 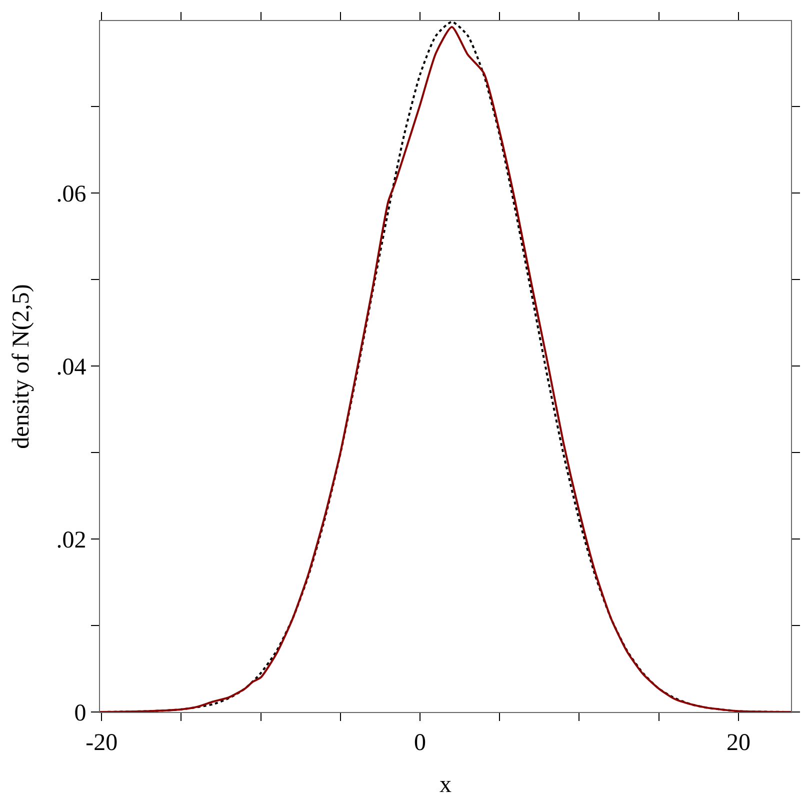 What do you see at coordinates (738, 743) in the screenshot?
I see `x-tick-label: 20` at bounding box center [738, 743].